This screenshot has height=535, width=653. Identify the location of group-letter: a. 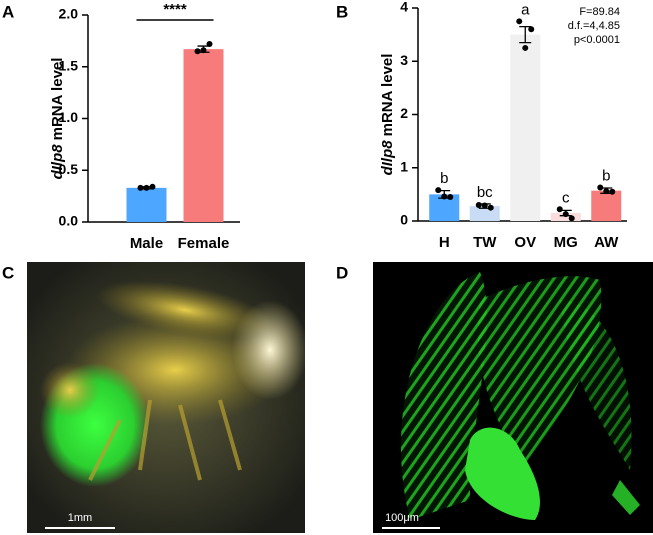
(525, 9).